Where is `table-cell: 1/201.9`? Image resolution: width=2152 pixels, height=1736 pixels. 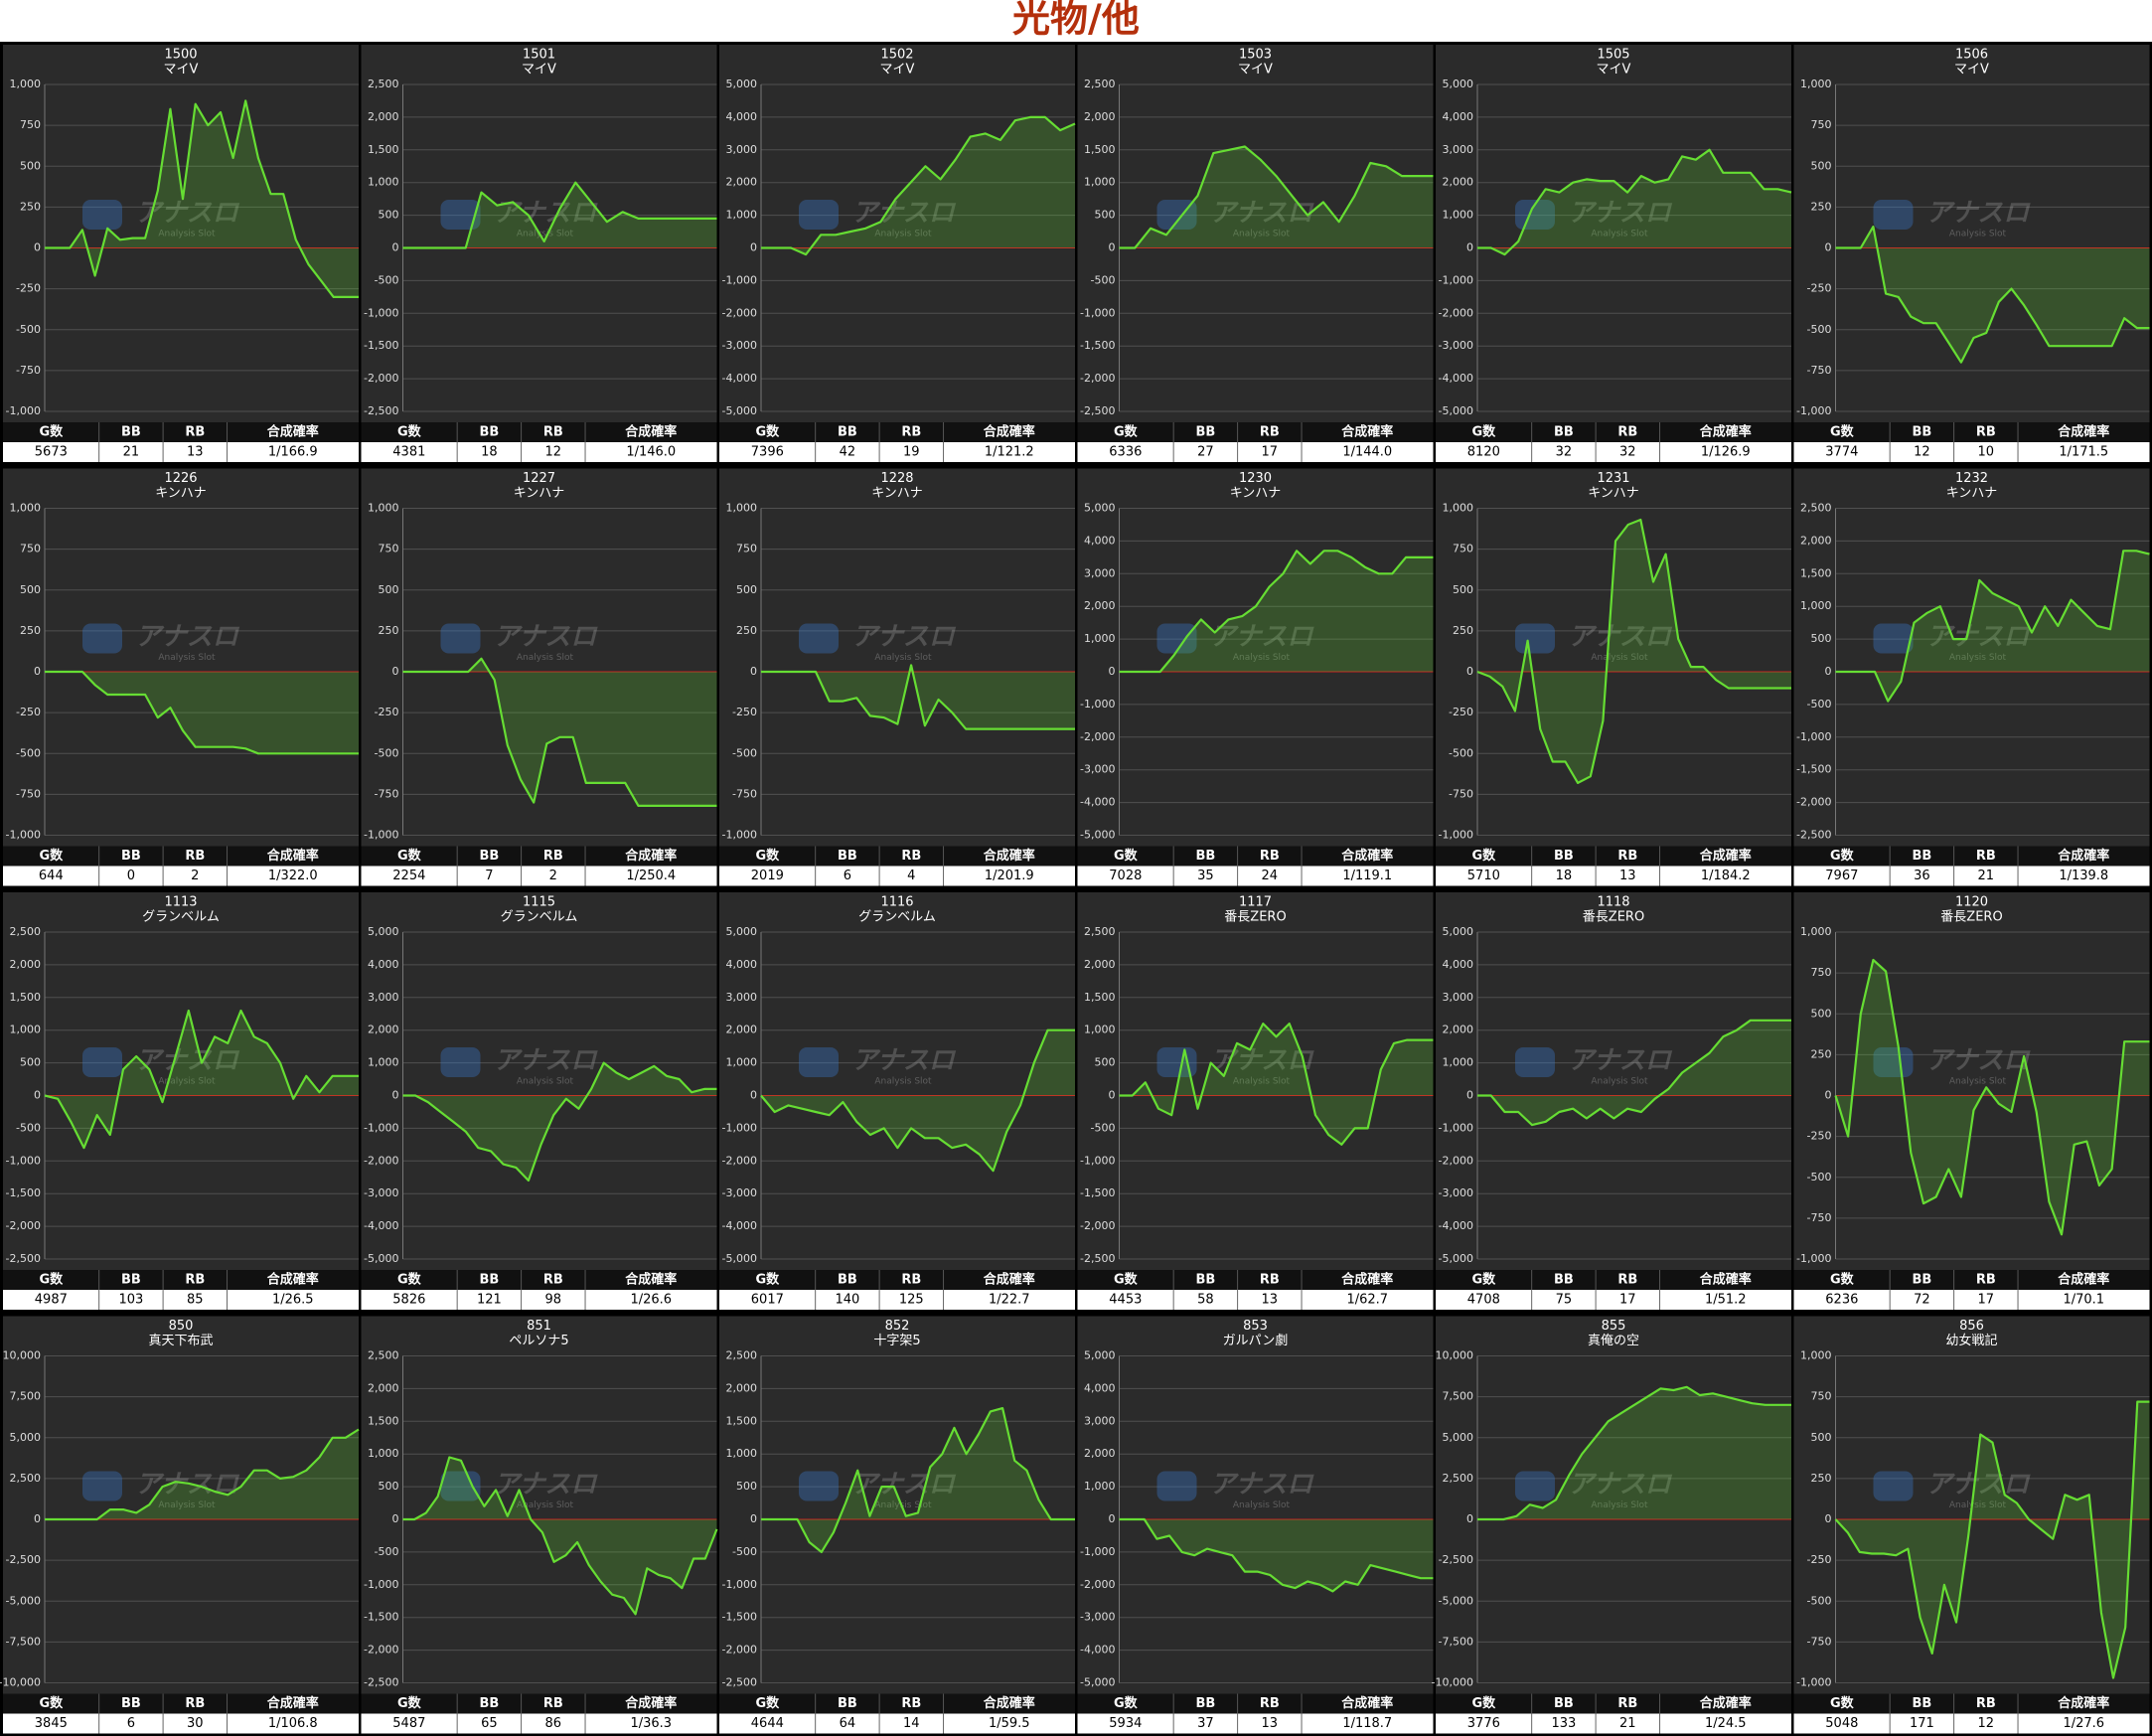
table-cell: 1/201.9 is located at coordinates (1009, 876).